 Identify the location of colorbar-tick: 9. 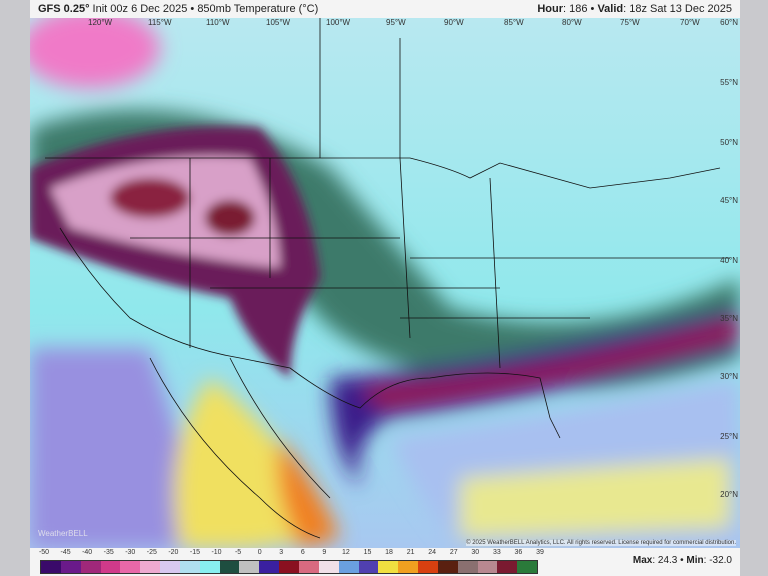
(324, 552).